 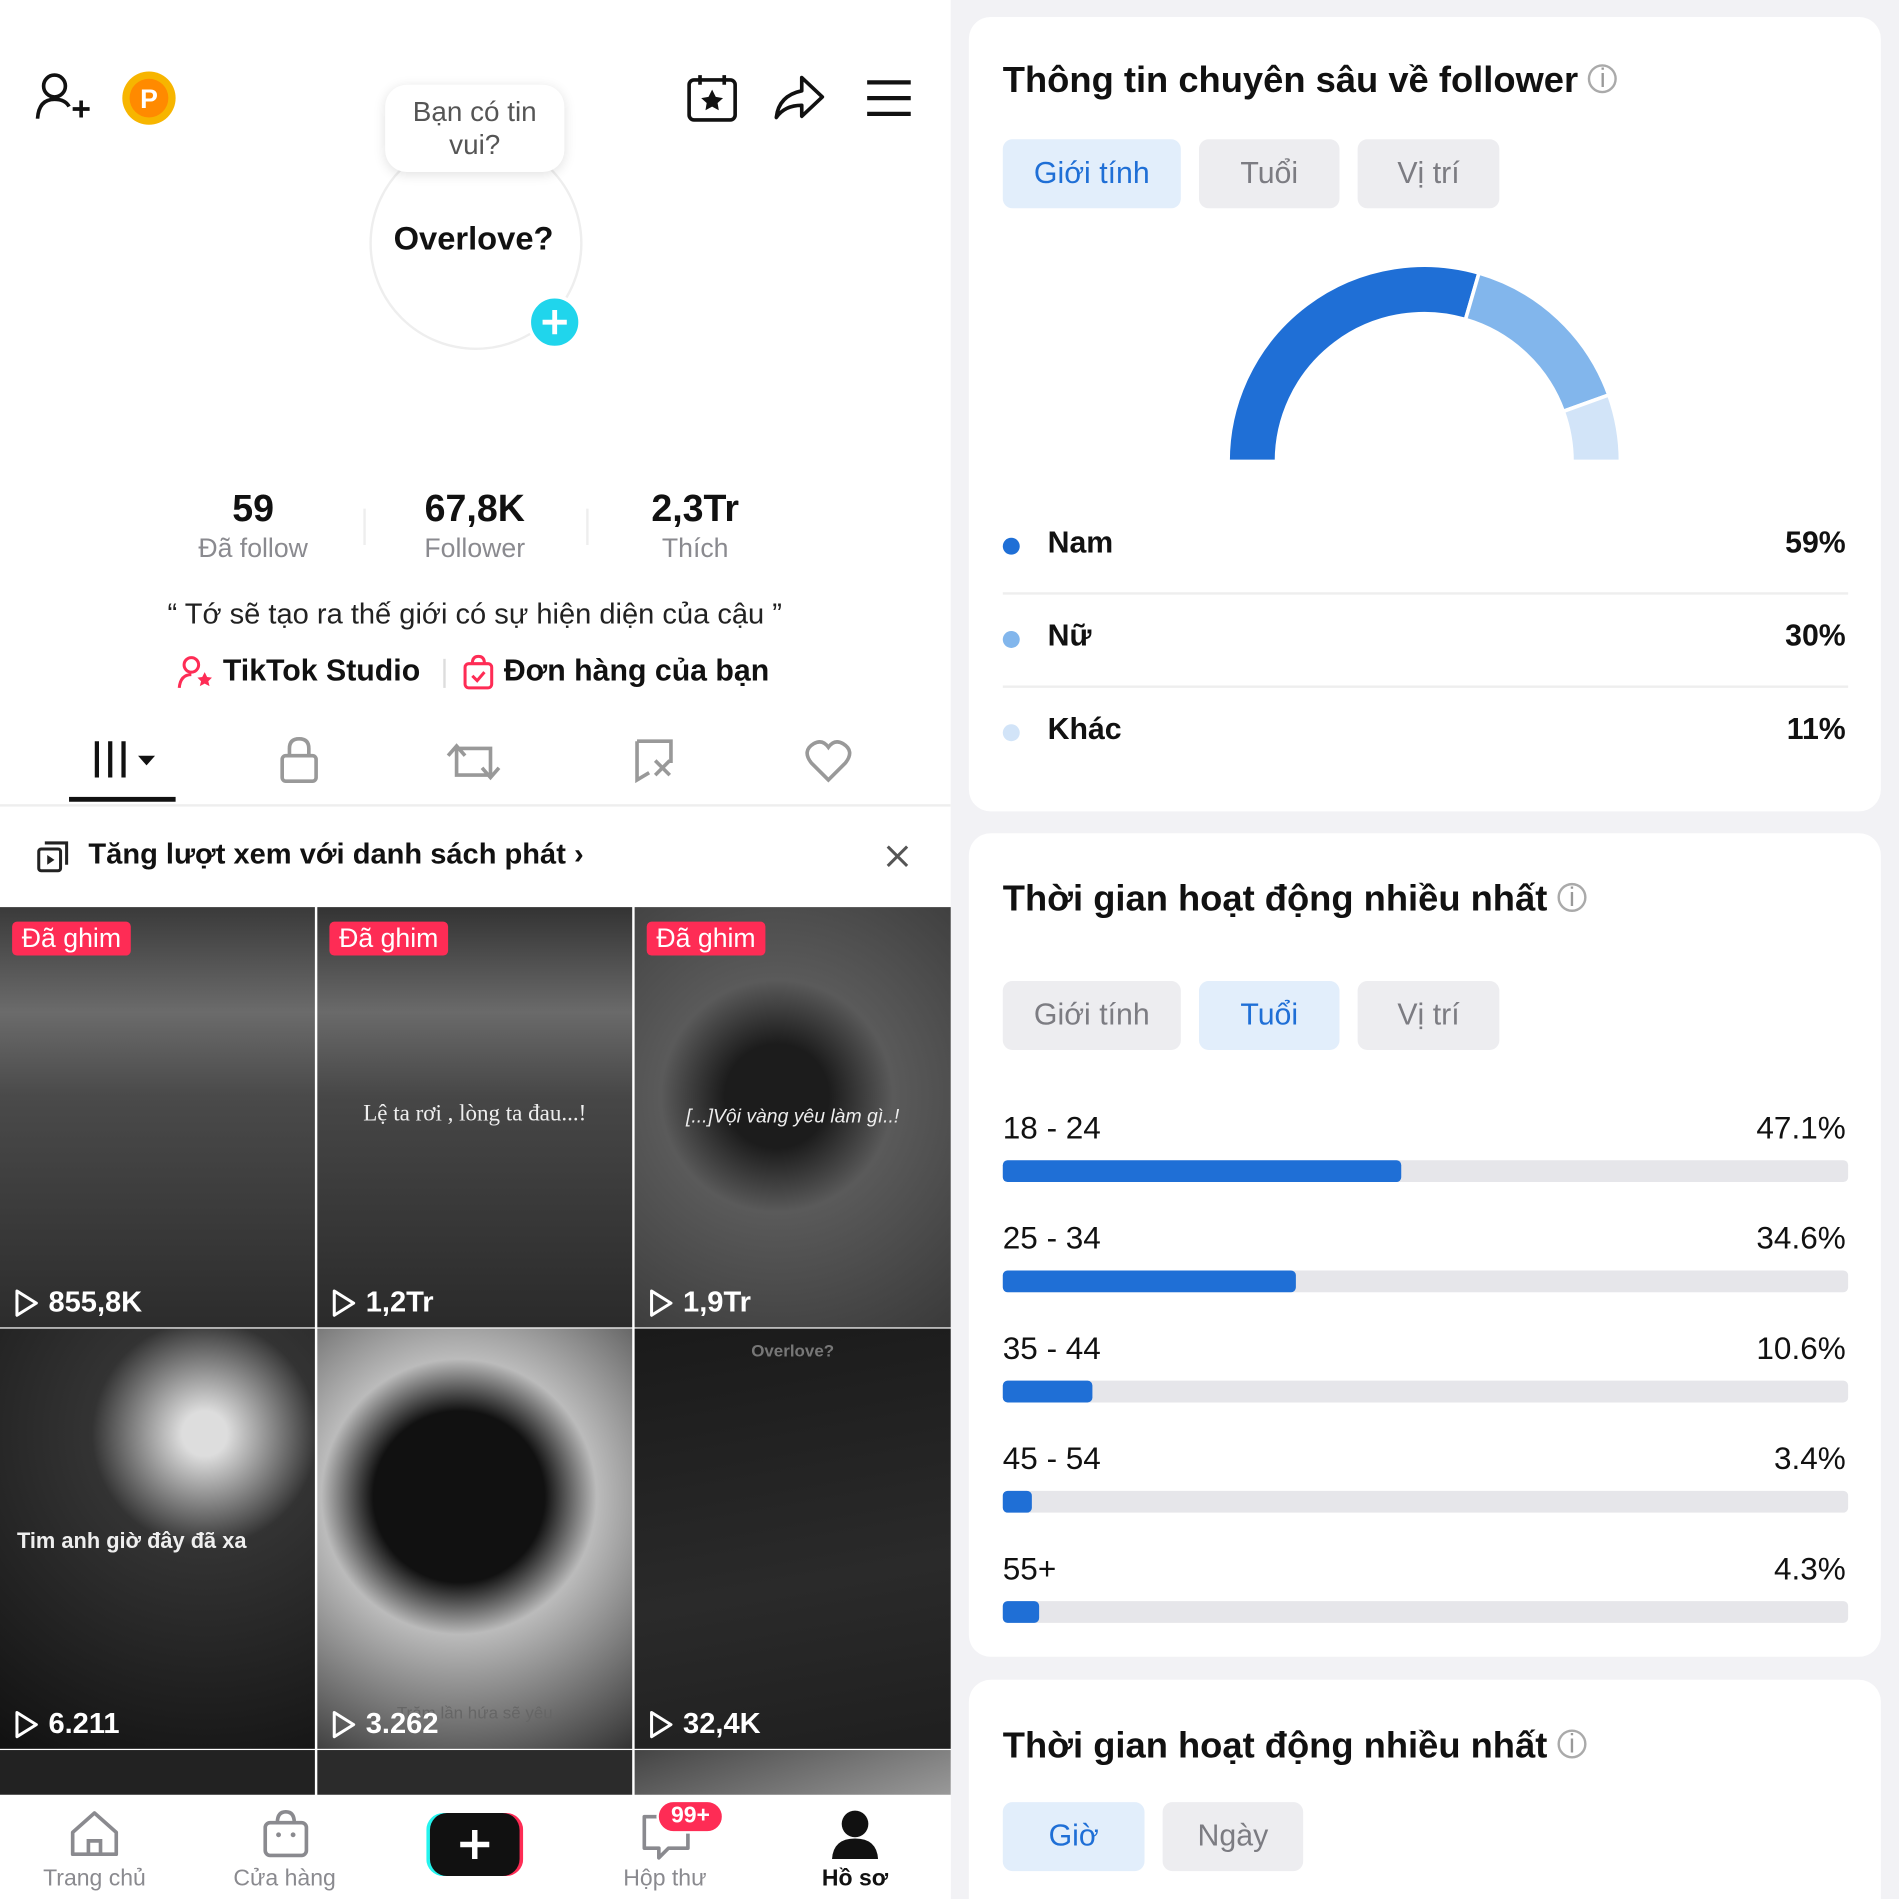 I want to click on coin-icon: P, so click(x=149, y=98).